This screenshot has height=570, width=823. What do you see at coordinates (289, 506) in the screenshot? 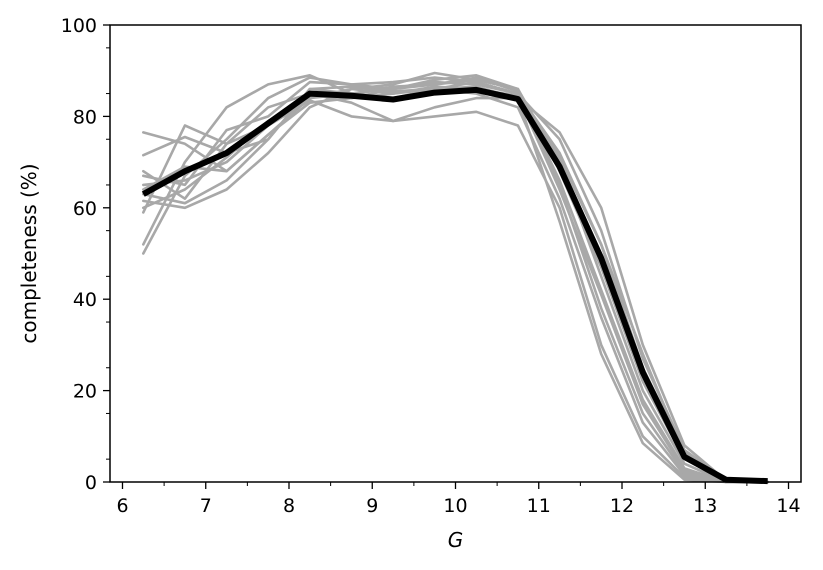
I see `x-tick-label: 8` at bounding box center [289, 506].